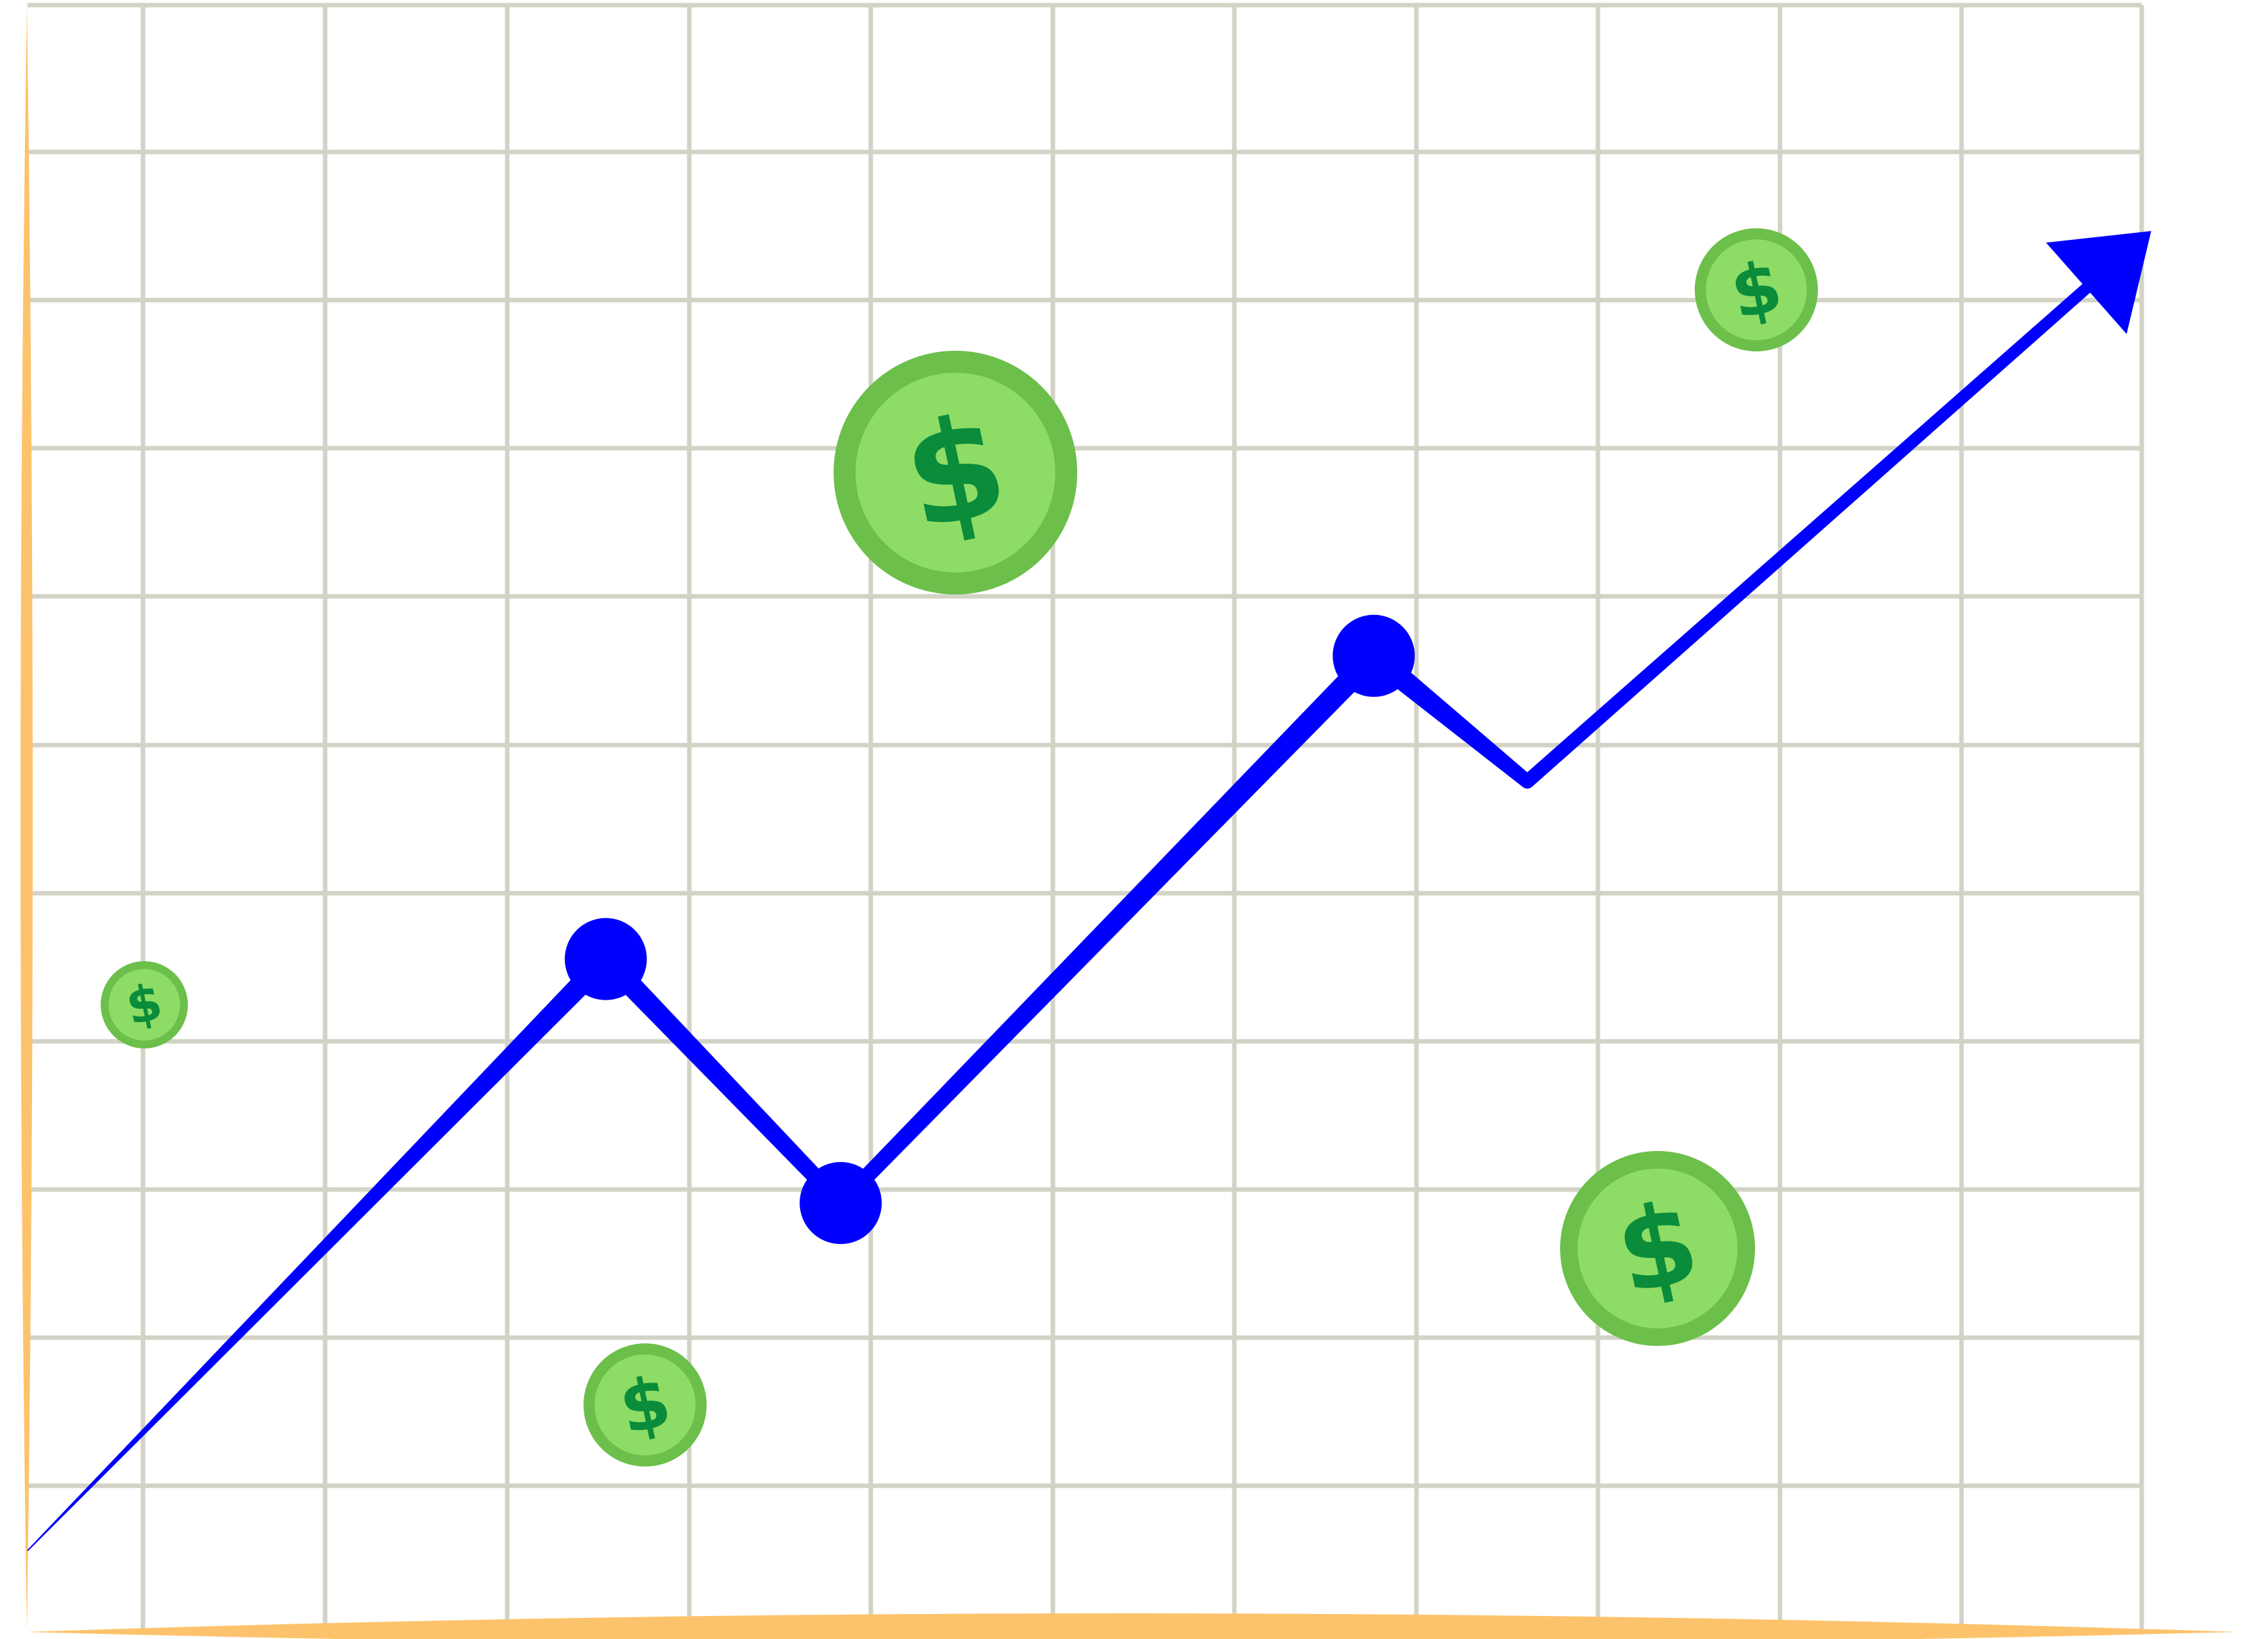  Describe the element at coordinates (1527, 781) in the screenshot. I see `line-joint` at that location.